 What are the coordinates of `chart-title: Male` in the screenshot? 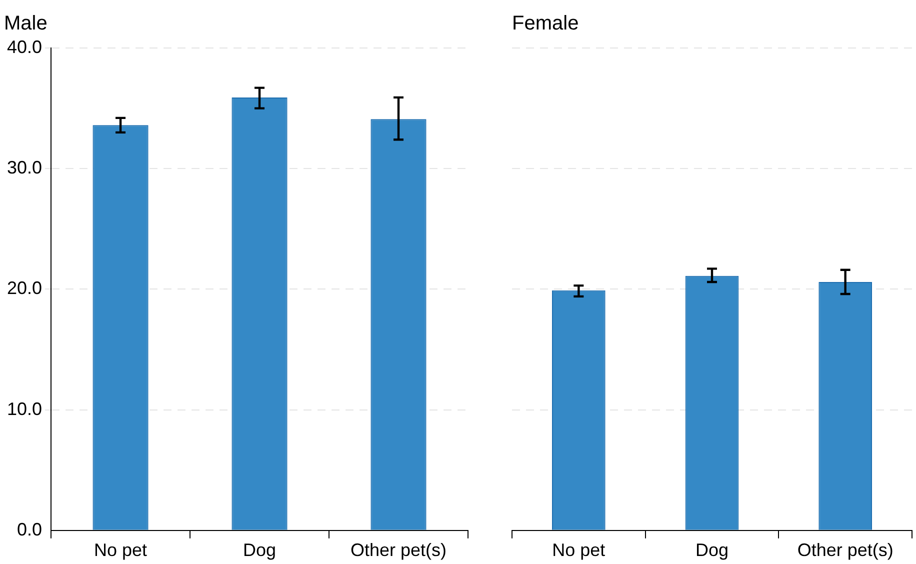 It's located at (26, 23).